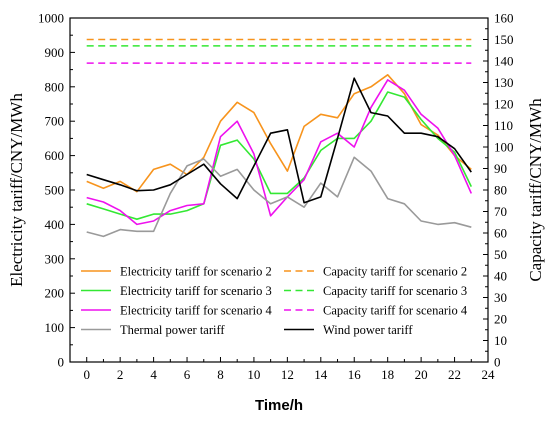 The width and height of the screenshot is (550, 425). What do you see at coordinates (395, 272) in the screenshot?
I see `legend-label: Capacity tariff for scenario 2` at bounding box center [395, 272].